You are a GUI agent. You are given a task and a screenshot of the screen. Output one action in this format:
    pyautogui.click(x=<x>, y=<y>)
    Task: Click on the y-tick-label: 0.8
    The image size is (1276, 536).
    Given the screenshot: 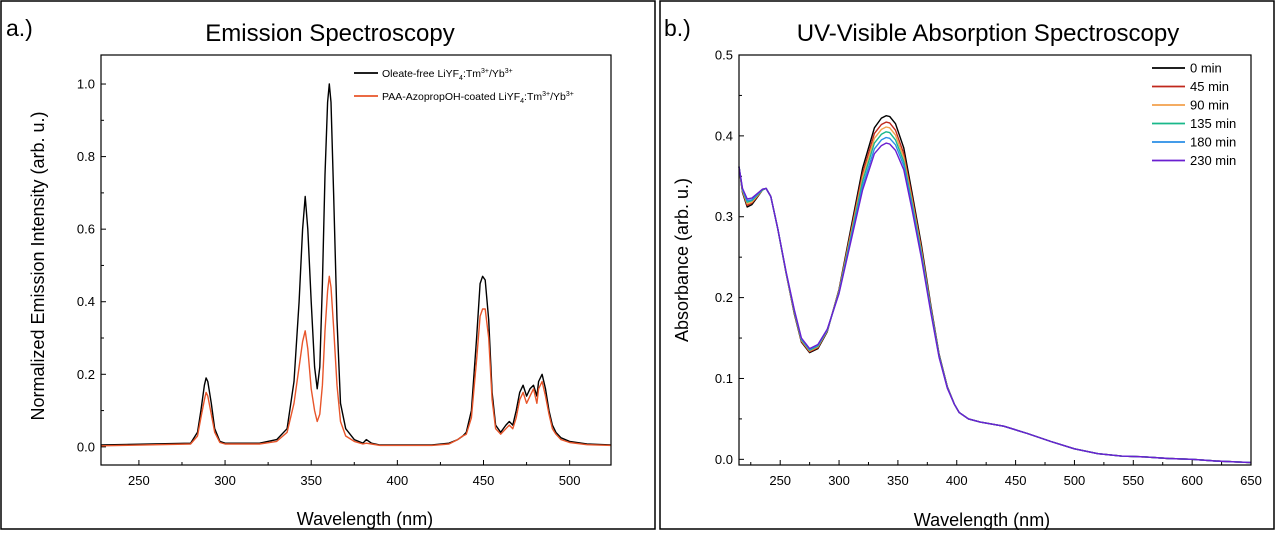 What is the action you would take?
    pyautogui.click(x=86, y=156)
    